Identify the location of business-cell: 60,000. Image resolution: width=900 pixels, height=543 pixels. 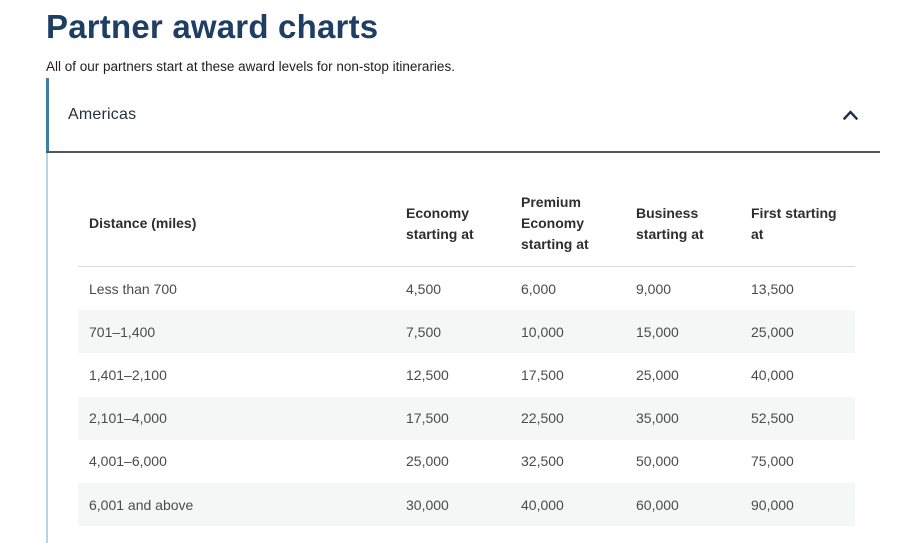
(657, 504).